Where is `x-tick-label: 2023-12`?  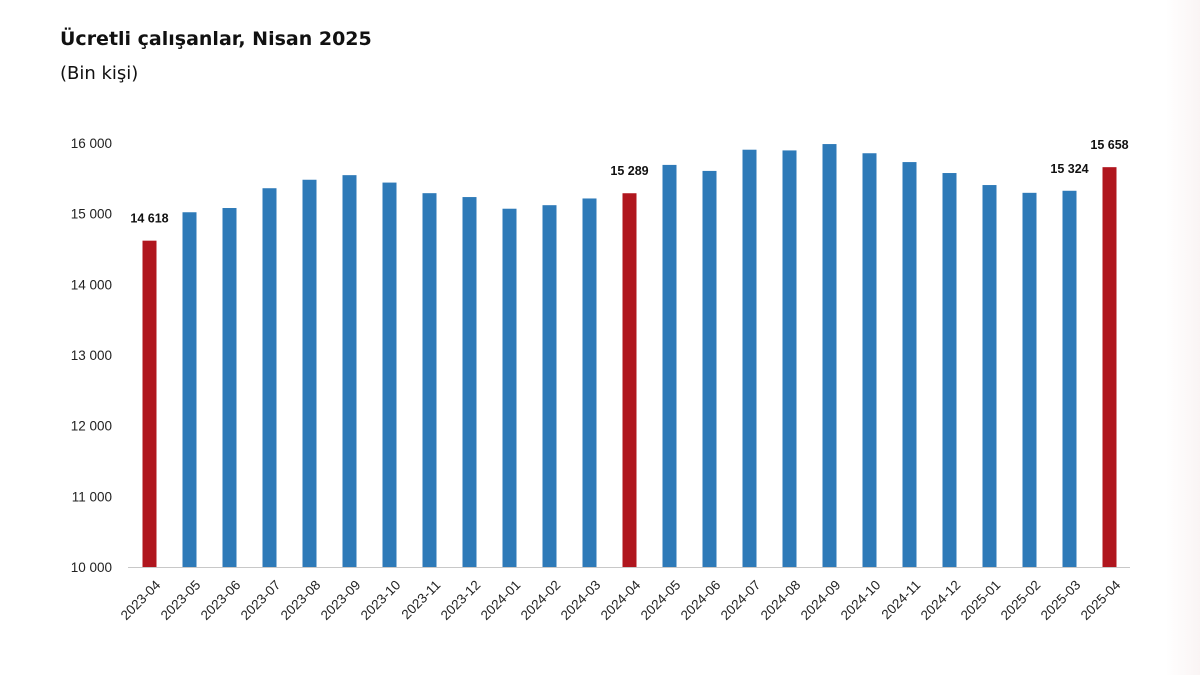 x-tick-label: 2023-12 is located at coordinates (461, 600).